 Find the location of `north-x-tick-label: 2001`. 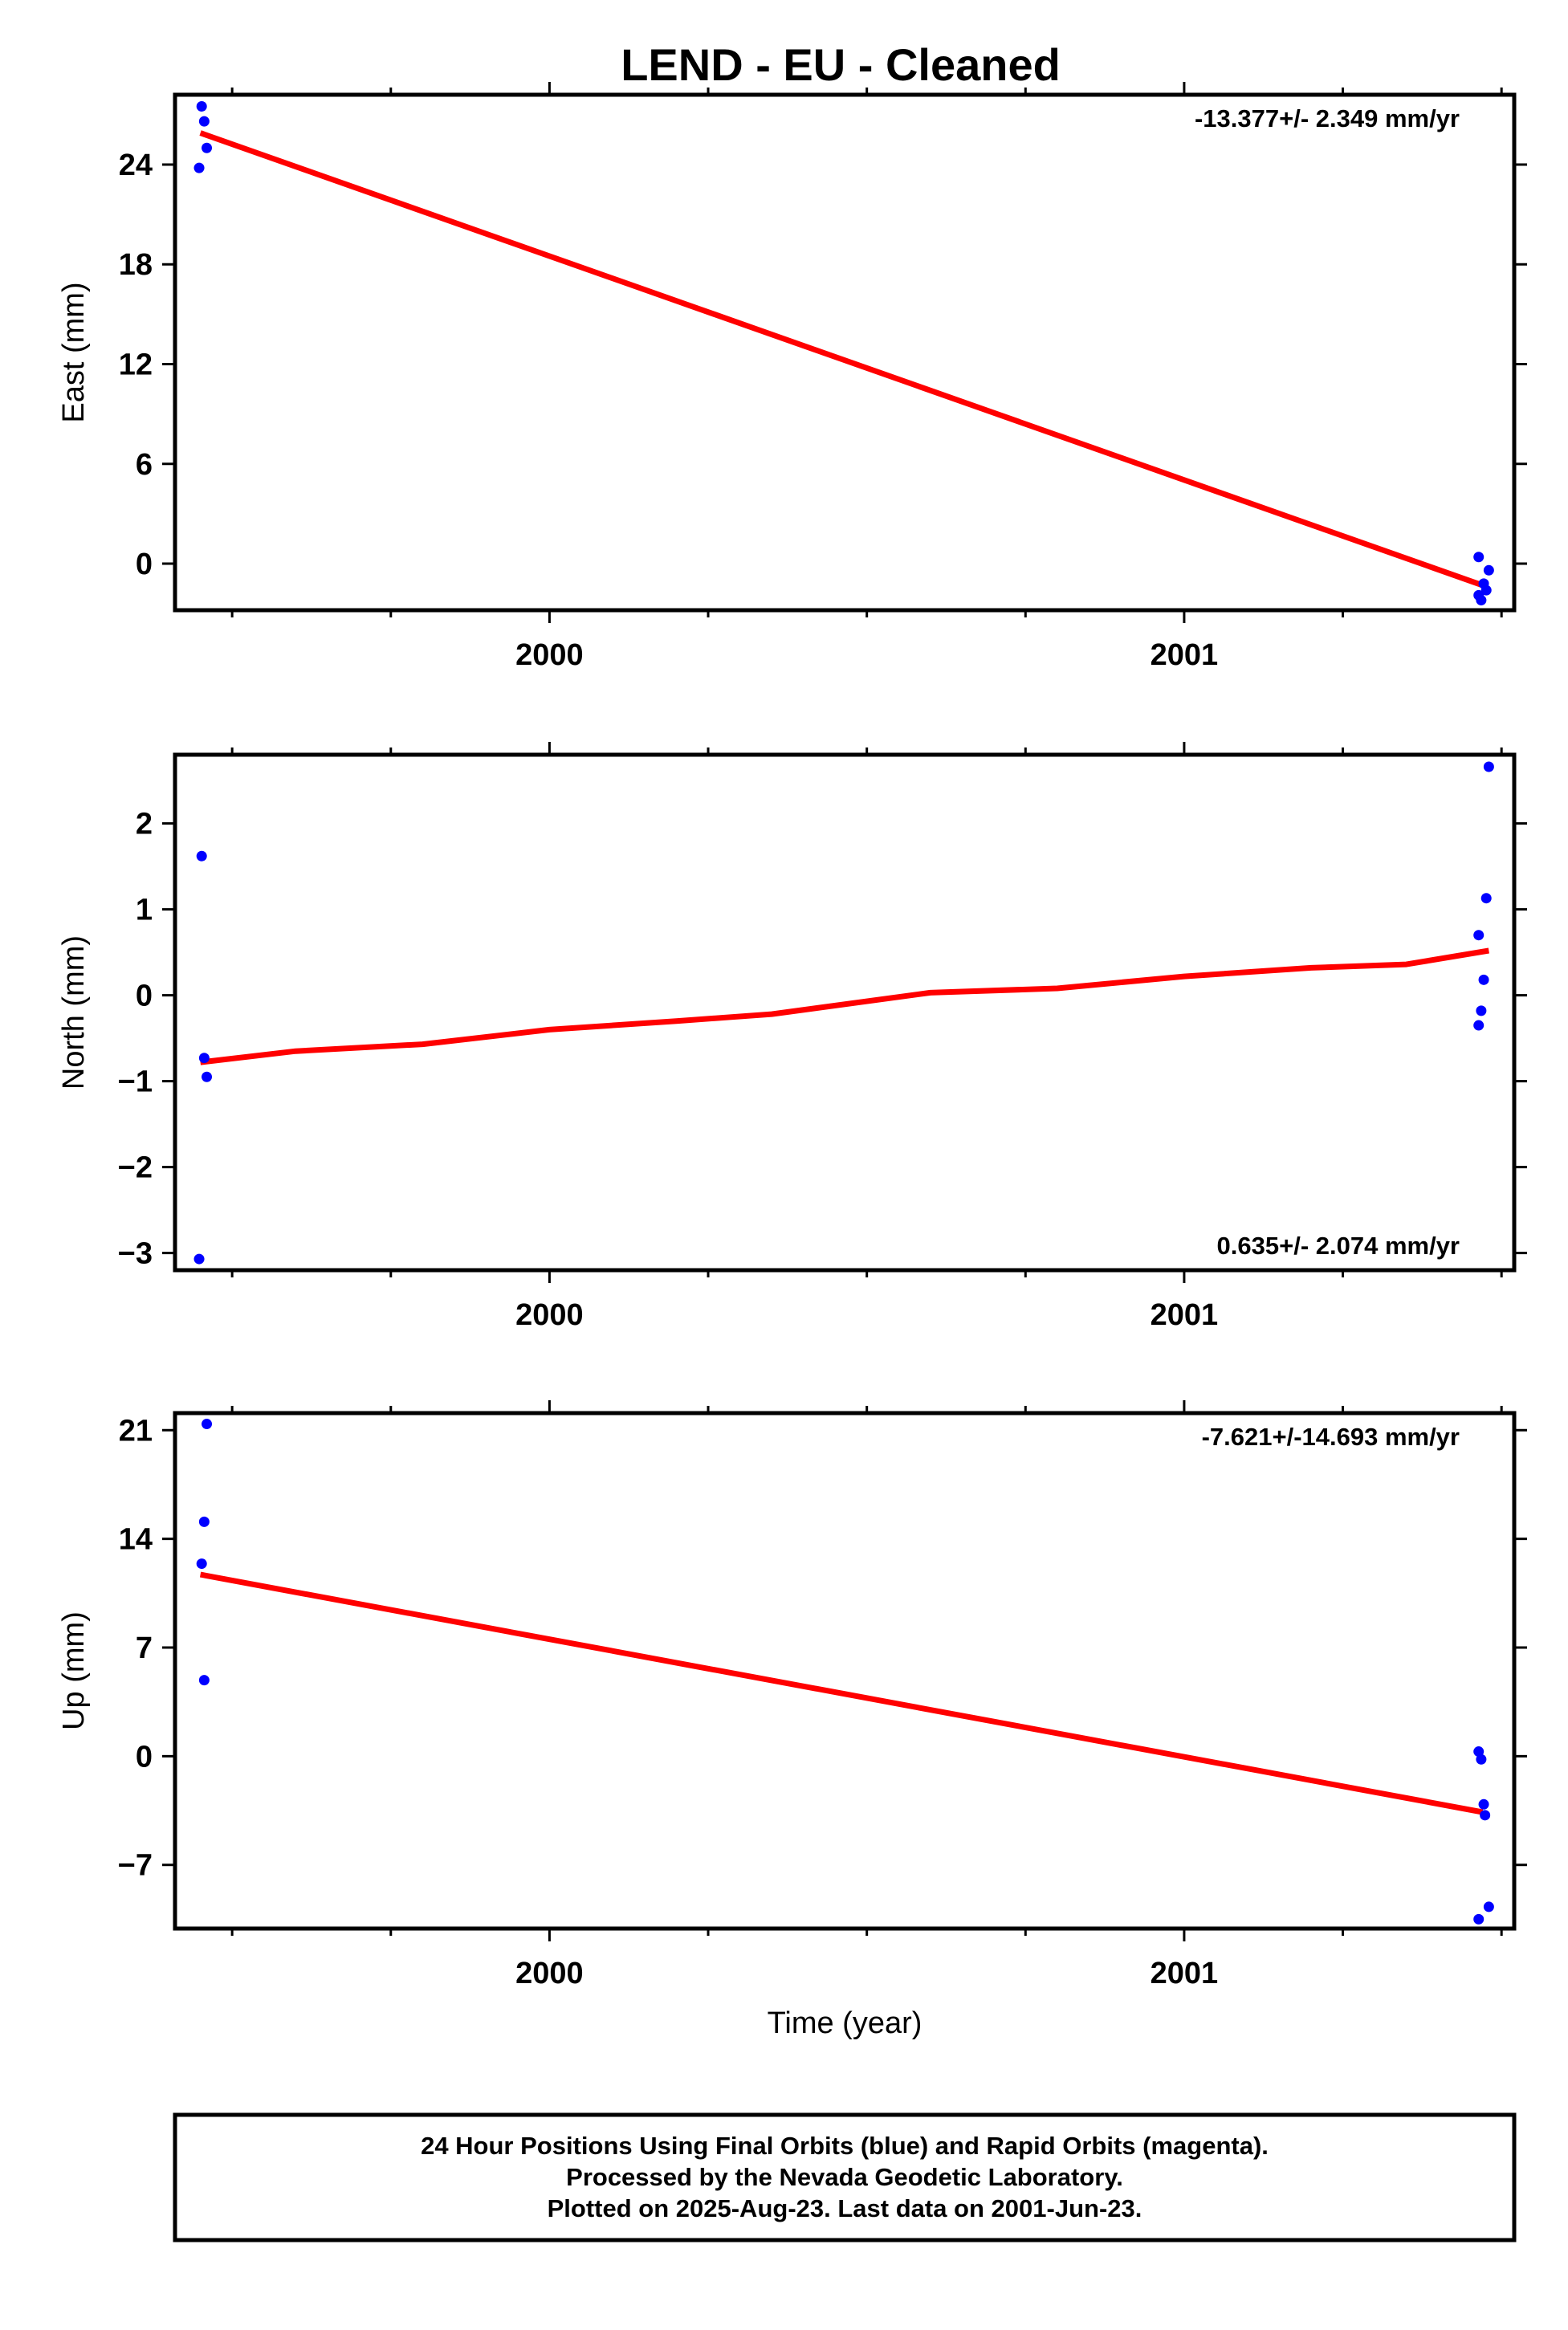

north-x-tick-label: 2001 is located at coordinates (1185, 1315).